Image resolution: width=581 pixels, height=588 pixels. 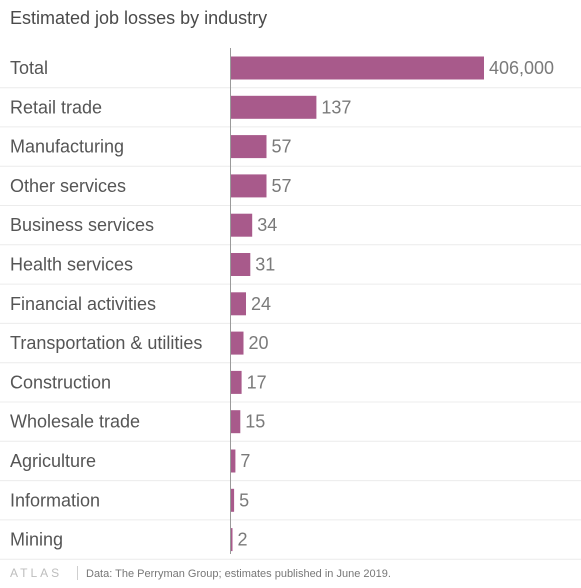 What do you see at coordinates (68, 186) in the screenshot?
I see `category-label: Other services` at bounding box center [68, 186].